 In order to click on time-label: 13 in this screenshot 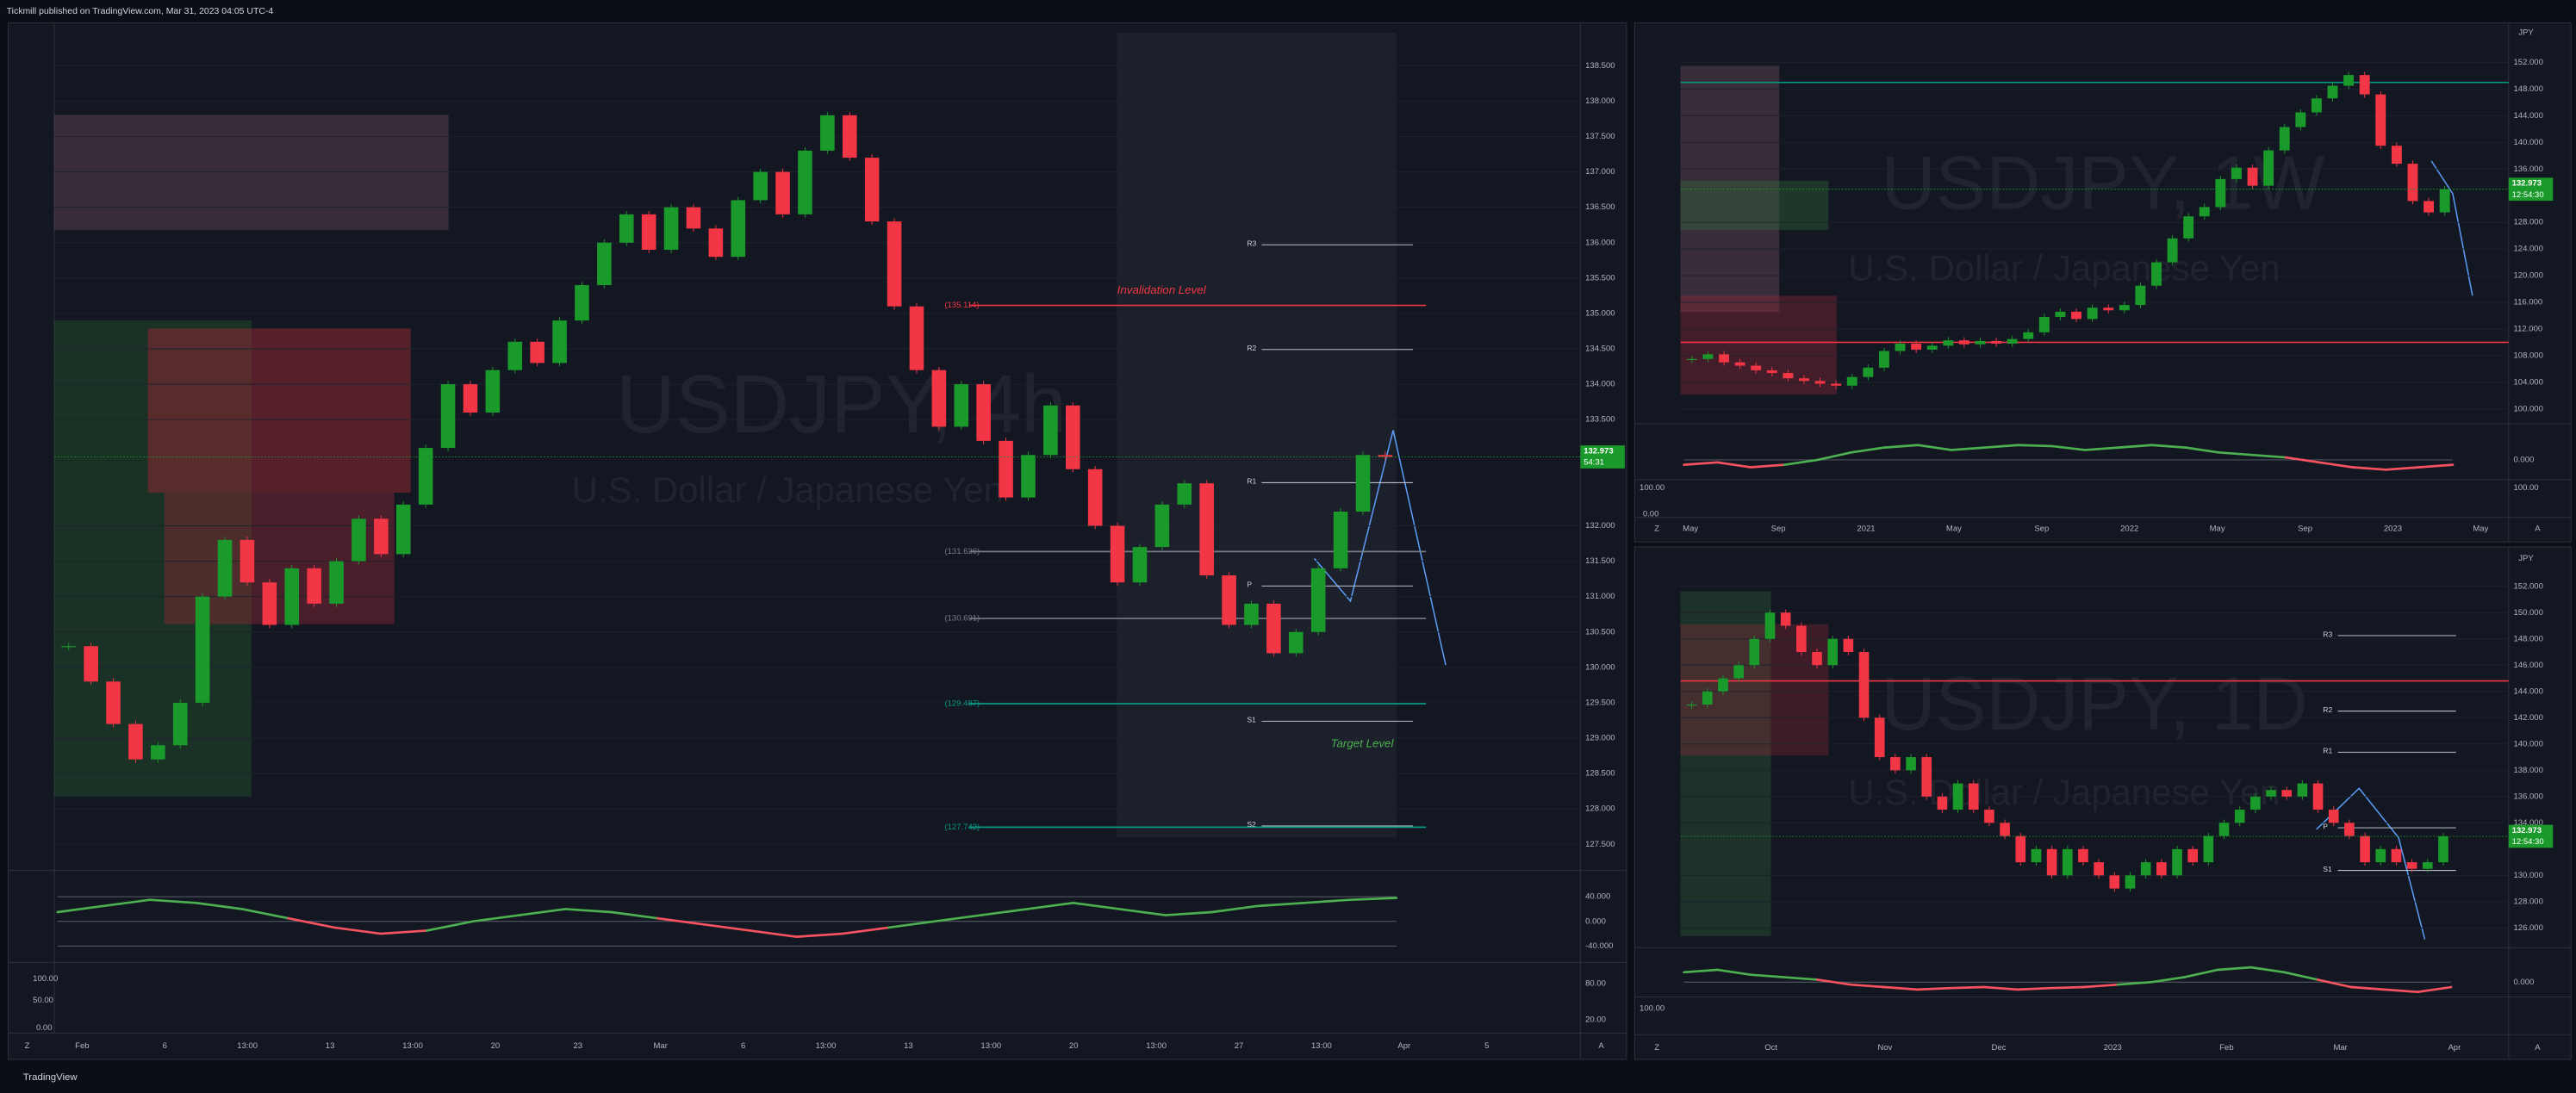, I will do `click(331, 1046)`.